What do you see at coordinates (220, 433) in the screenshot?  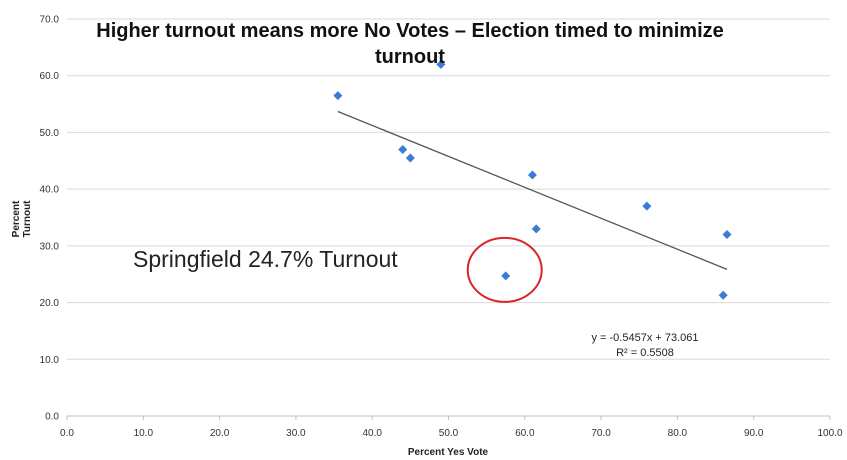 I see `x-tick-label: 20.0` at bounding box center [220, 433].